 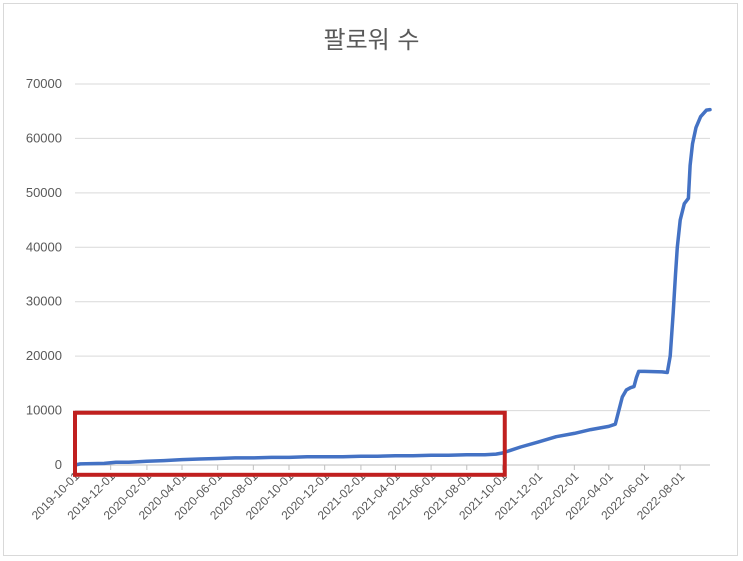 What do you see at coordinates (44, 410) in the screenshot?
I see `y-tick-label: 10000` at bounding box center [44, 410].